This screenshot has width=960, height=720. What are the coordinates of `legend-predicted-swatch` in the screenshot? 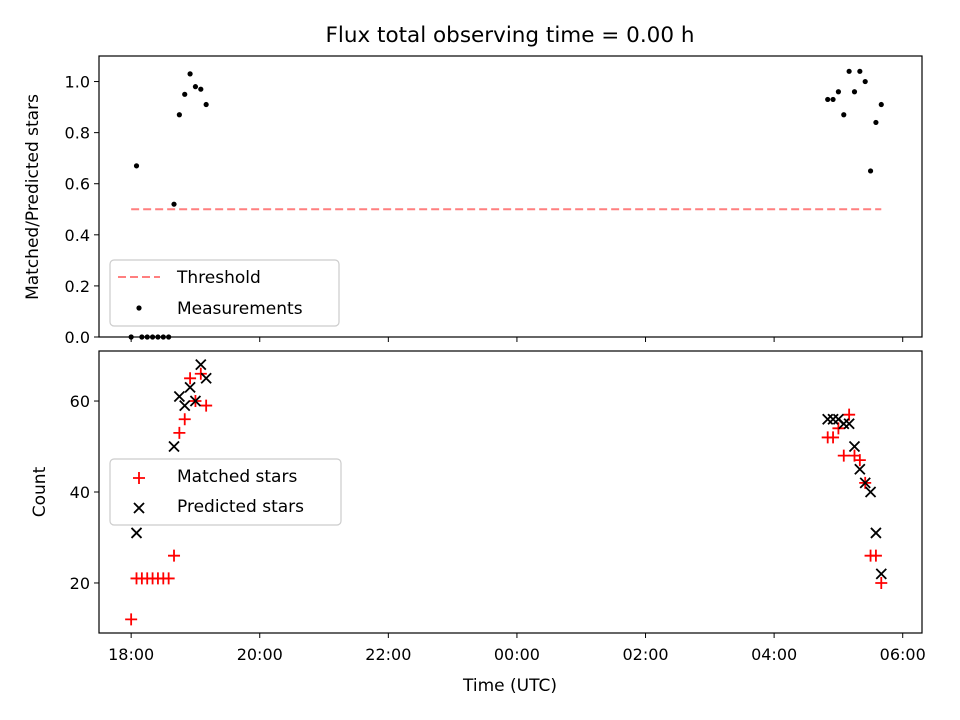 It's located at (139, 508).